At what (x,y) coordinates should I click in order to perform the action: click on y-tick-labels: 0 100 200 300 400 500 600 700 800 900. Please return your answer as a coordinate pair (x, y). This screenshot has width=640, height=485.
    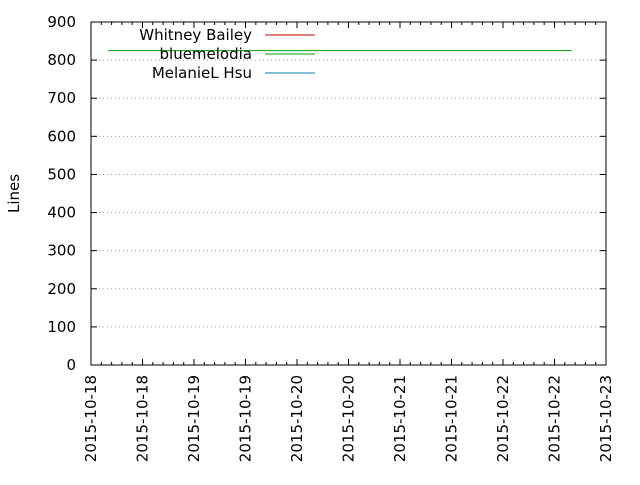
    Looking at the image, I should click on (61, 193).